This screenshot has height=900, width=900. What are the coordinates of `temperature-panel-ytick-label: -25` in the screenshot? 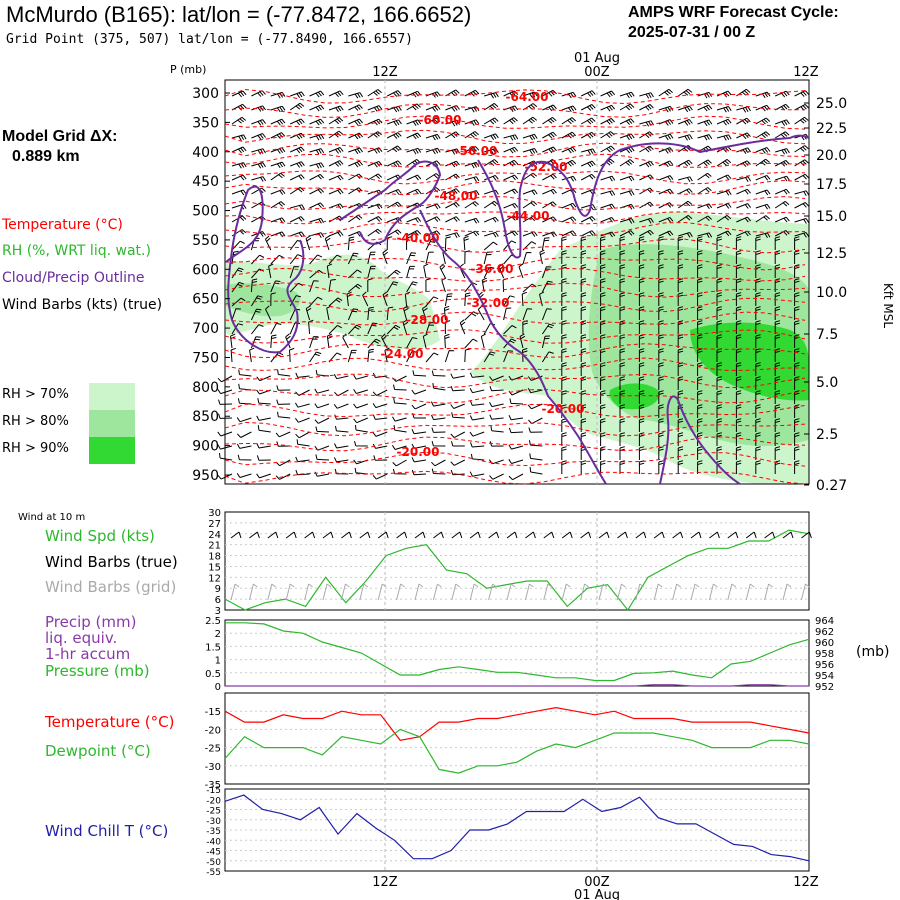 It's located at (213, 749).